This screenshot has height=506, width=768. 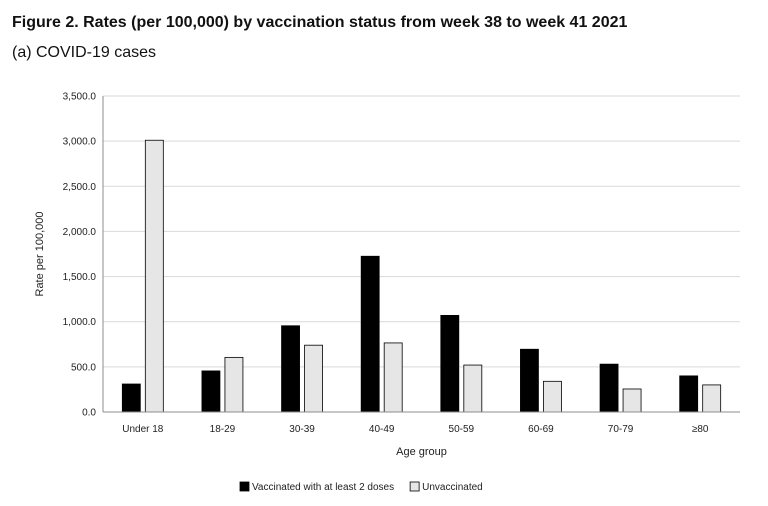 I want to click on legend-swatch-vaccinated, so click(x=244, y=486).